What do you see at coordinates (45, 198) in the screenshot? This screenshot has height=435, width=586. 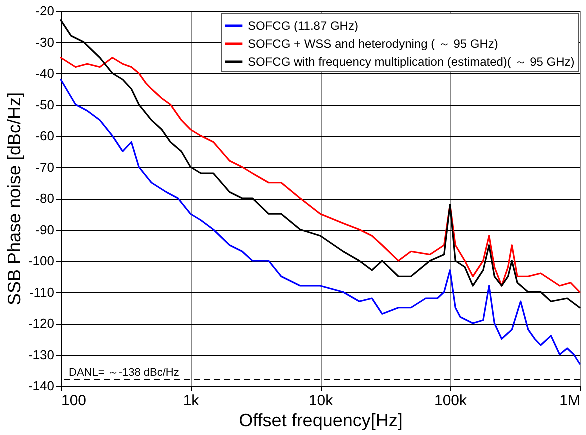 I see `y-tick-label: -80` at bounding box center [45, 198].